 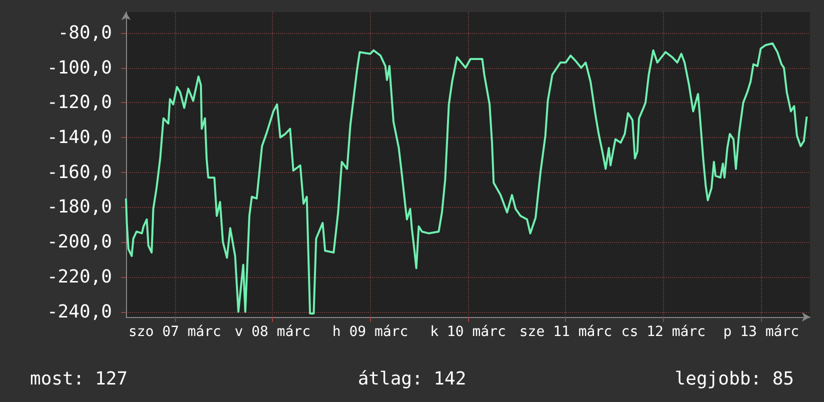 I want to click on y-tick-label: -220,0, so click(x=79, y=277).